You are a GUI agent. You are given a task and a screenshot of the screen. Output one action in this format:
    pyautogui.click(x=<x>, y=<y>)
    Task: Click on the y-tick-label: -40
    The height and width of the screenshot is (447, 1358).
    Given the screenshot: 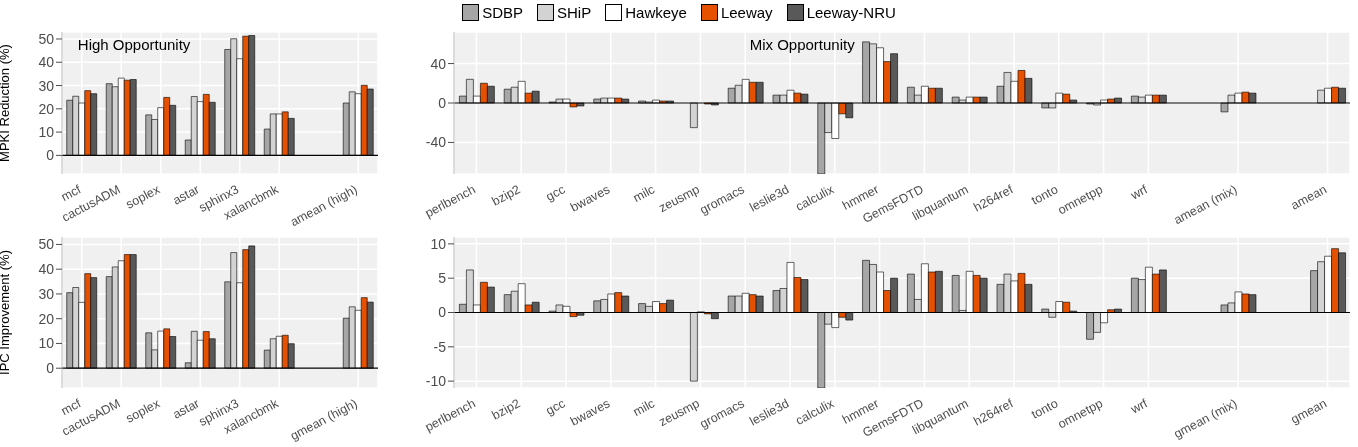 What is the action you would take?
    pyautogui.click(x=436, y=142)
    